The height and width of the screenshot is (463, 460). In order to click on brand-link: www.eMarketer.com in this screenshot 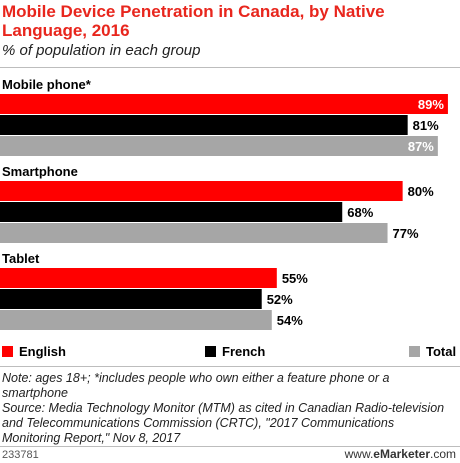, I will do `click(400, 454)`.